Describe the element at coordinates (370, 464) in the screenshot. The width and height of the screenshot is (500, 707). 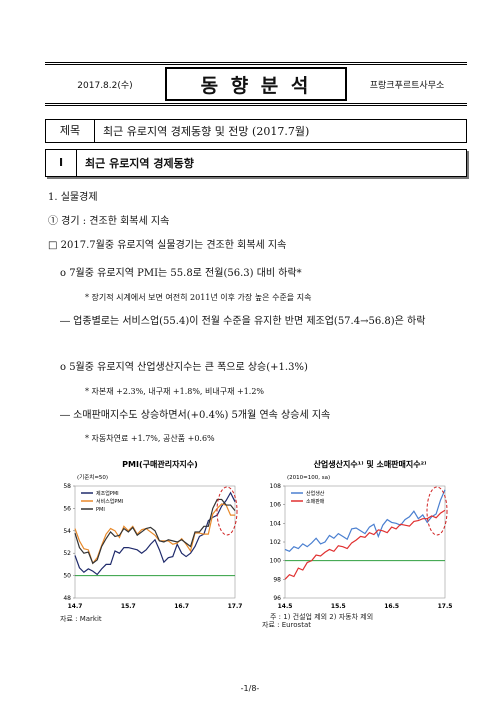
I see `chart-title: 산업생산지수¹⁾ 및 소매판매지수²⁾` at that location.